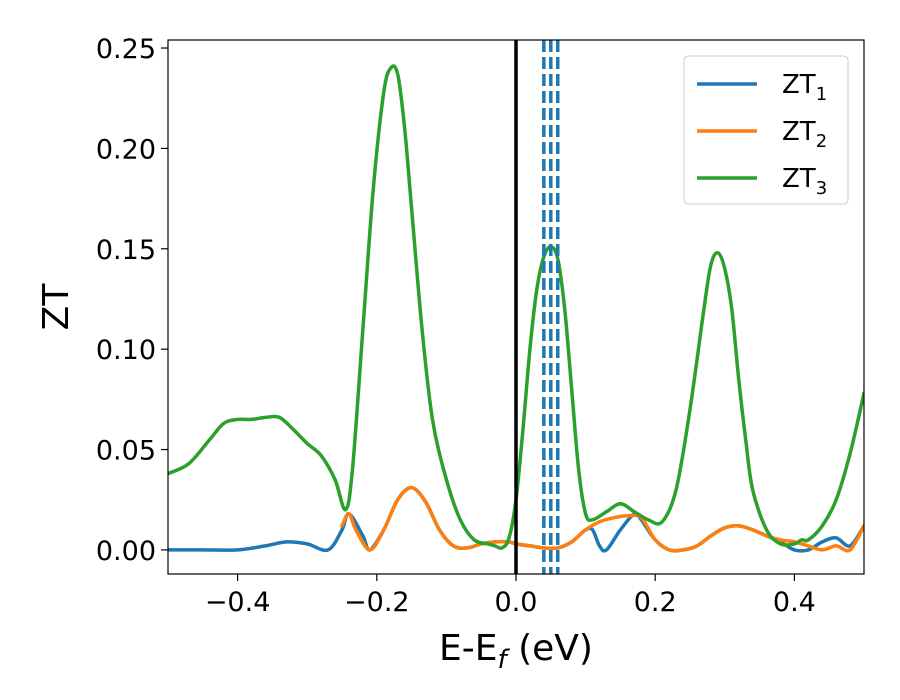 This screenshot has width=900, height=700. Describe the element at coordinates (238, 602) in the screenshot. I see `x-tick-label: −0.4` at that location.